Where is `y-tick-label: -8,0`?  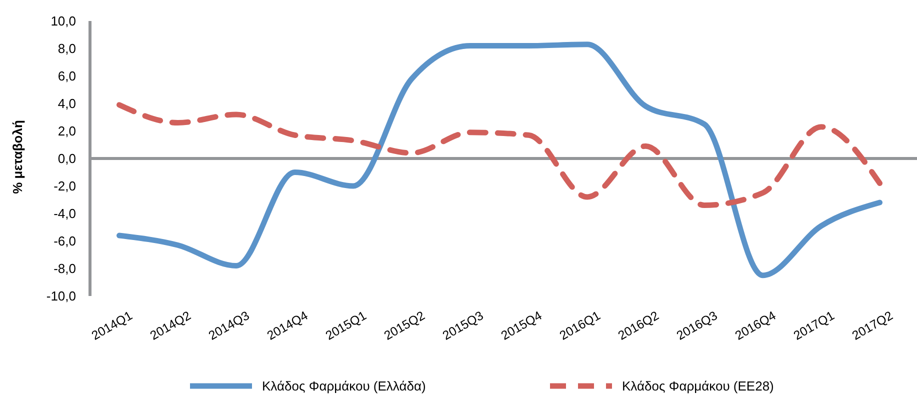 y-tick-label: -8,0 is located at coordinates (65, 268).